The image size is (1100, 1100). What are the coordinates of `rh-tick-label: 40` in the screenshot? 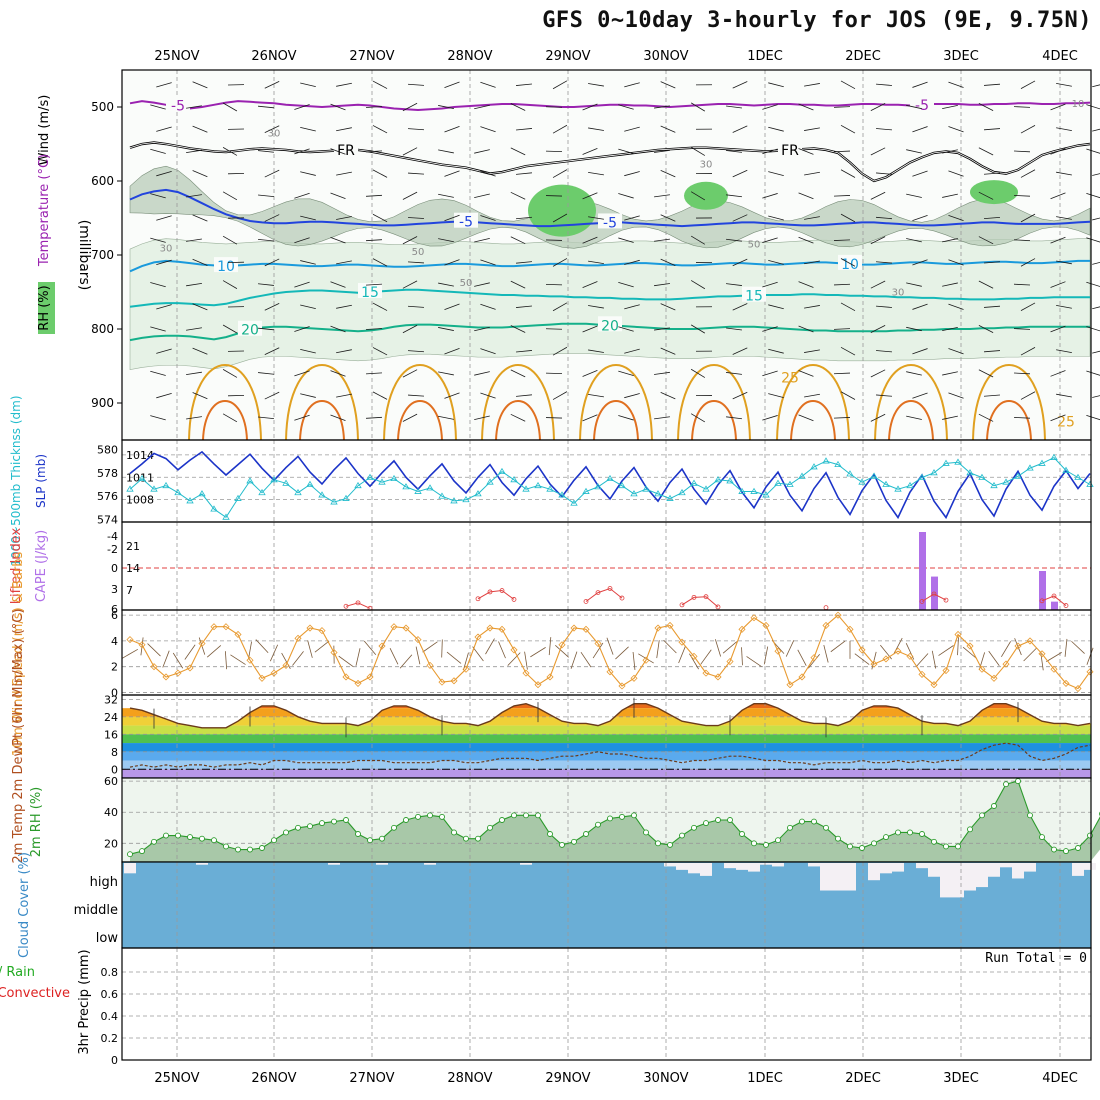 It's located at (111, 812).